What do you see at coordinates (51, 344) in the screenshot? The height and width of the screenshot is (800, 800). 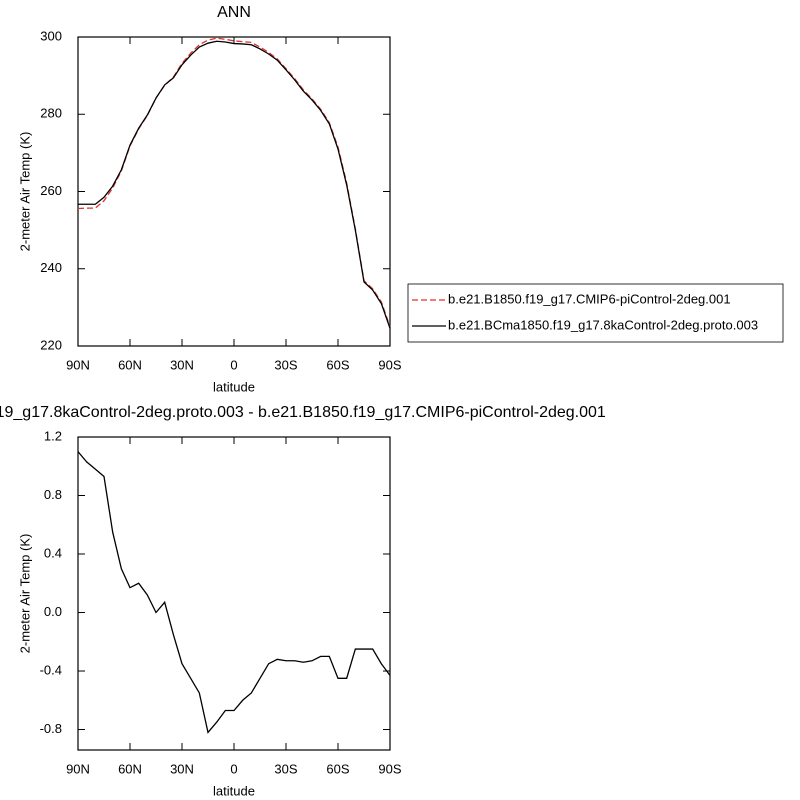 I see `y-tick-label: 220` at bounding box center [51, 344].